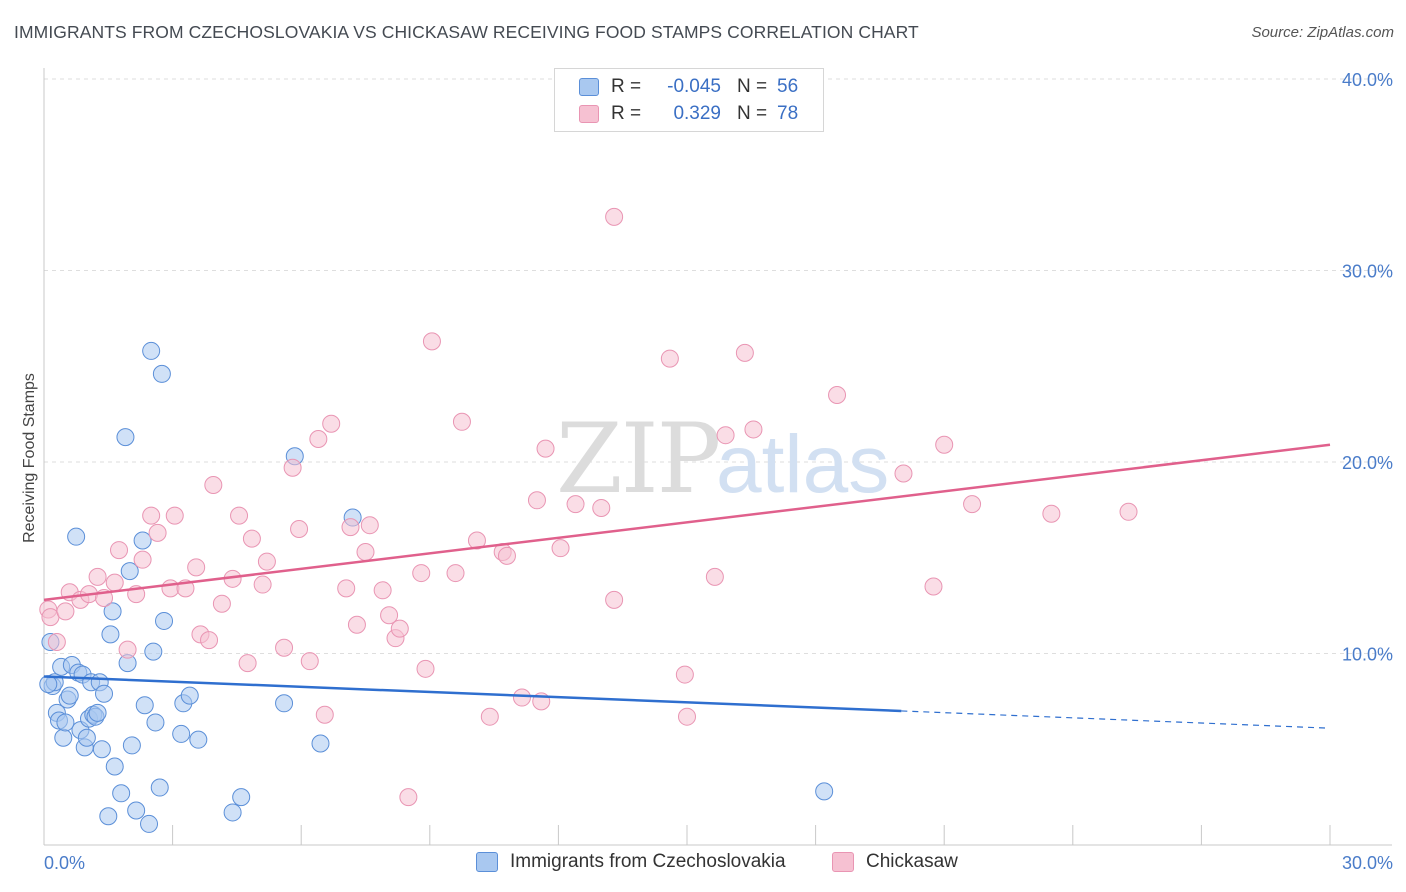  I want to click on legend-r-value: 0.329, so click(697, 113).